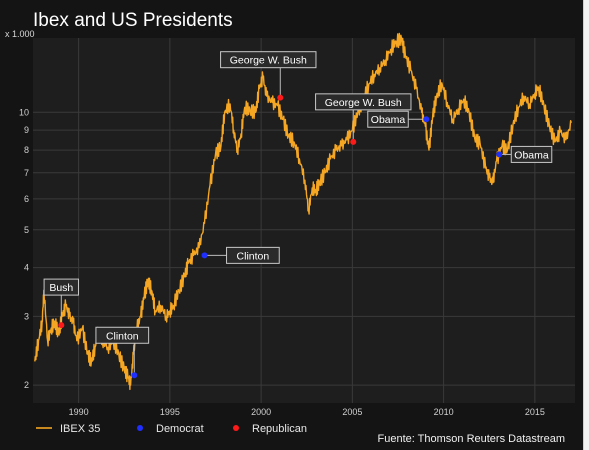 The height and width of the screenshot is (450, 589). I want to click on x-tick-label: 2010, so click(444, 412).